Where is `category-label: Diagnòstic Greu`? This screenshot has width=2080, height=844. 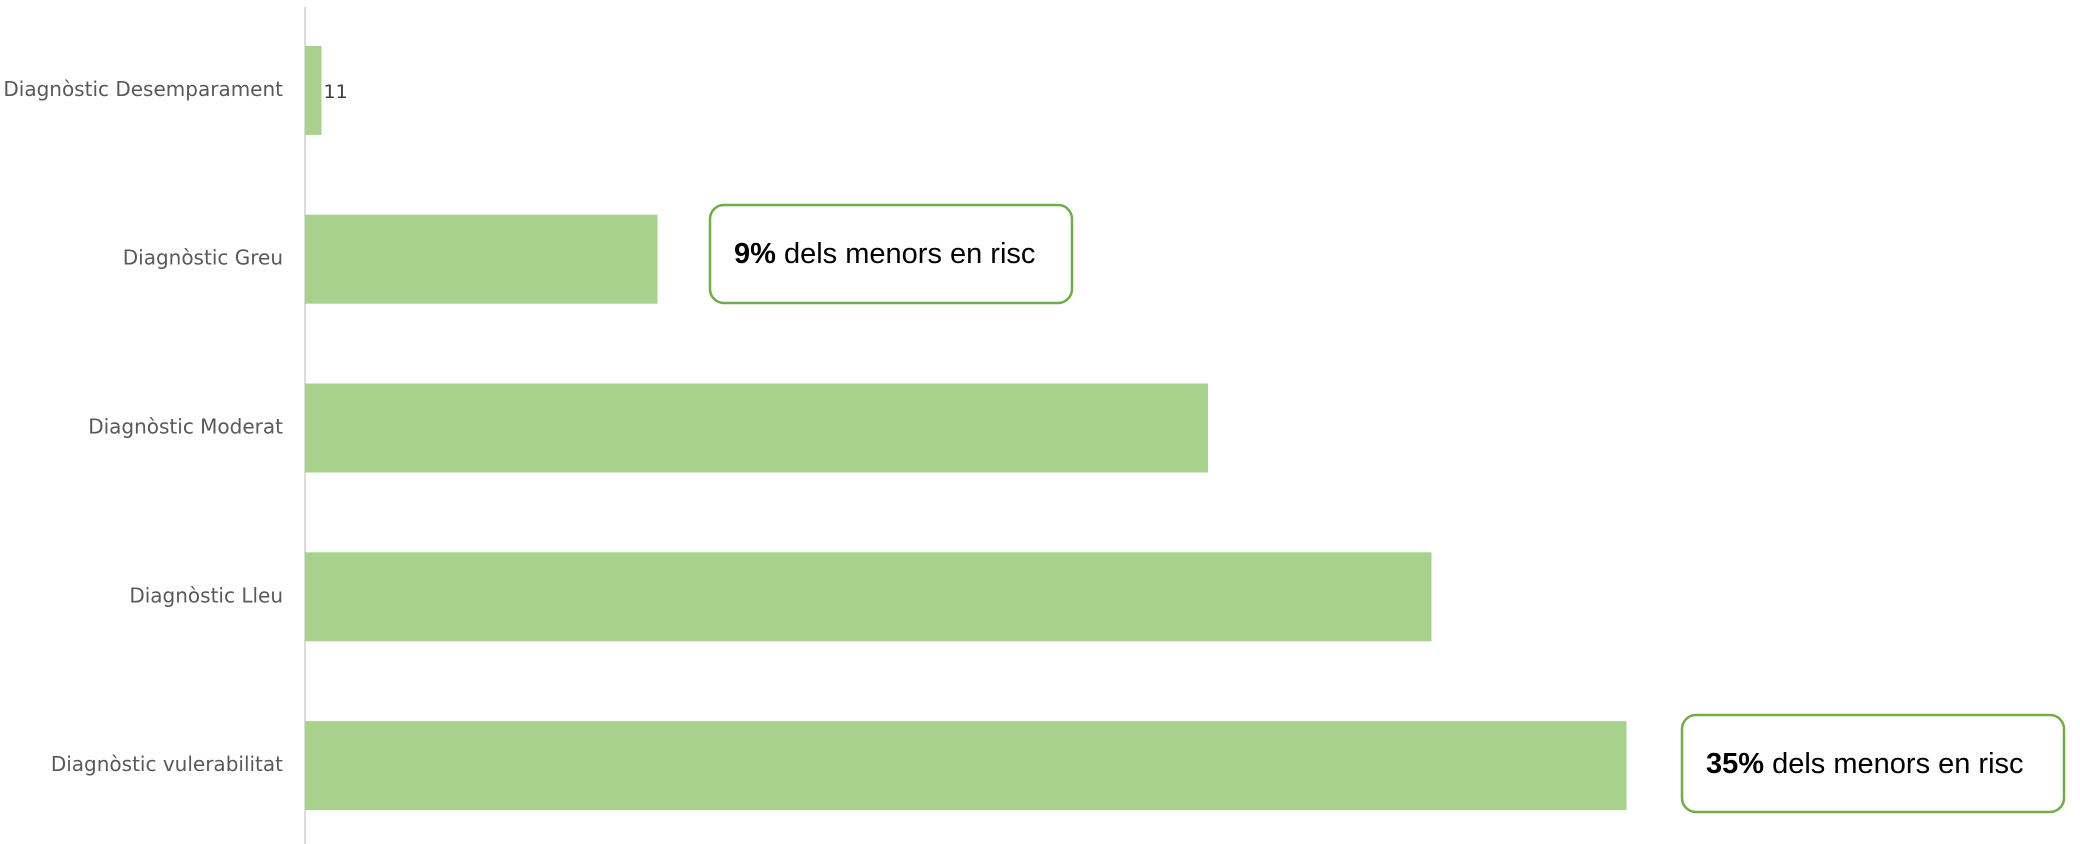 category-label: Diagnòstic Greu is located at coordinates (203, 258).